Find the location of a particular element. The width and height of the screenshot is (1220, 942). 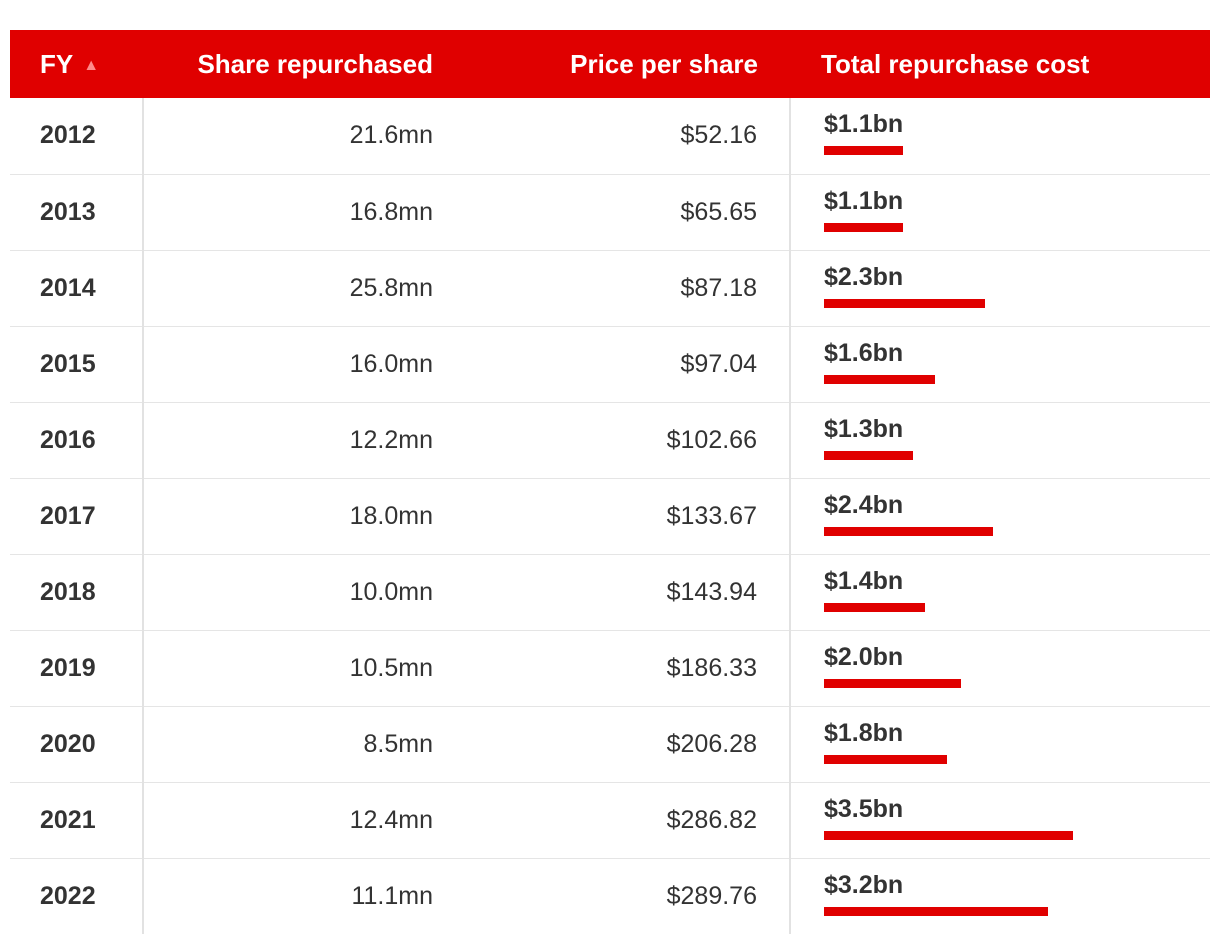

cell-price-per-share: $289.76 is located at coordinates (617, 896).